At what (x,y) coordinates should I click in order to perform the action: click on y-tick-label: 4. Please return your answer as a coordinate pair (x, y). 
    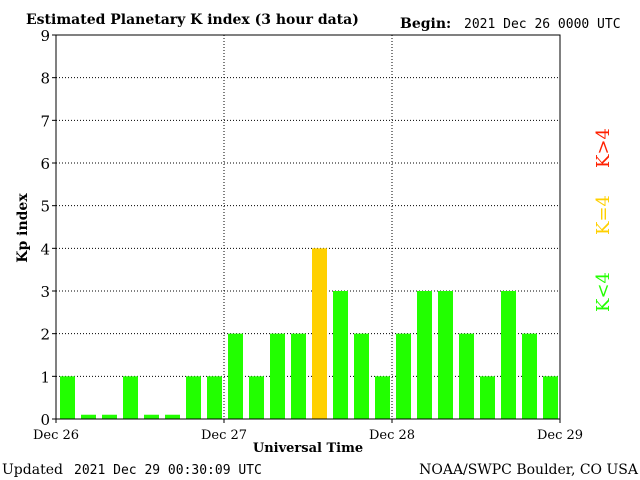
    Looking at the image, I should click on (45, 249).